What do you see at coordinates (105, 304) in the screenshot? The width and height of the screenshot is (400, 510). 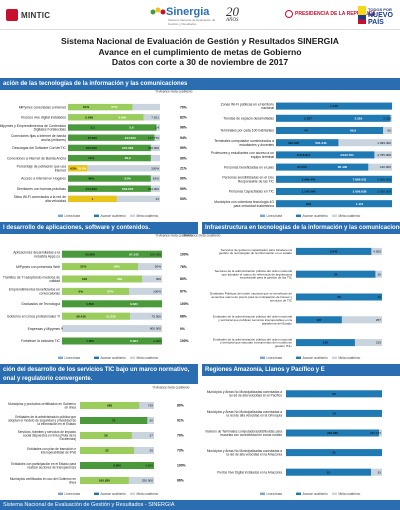 I see `chart-row: Graduados de Tecnología 1.500 9.031 100%` at bounding box center [105, 304].